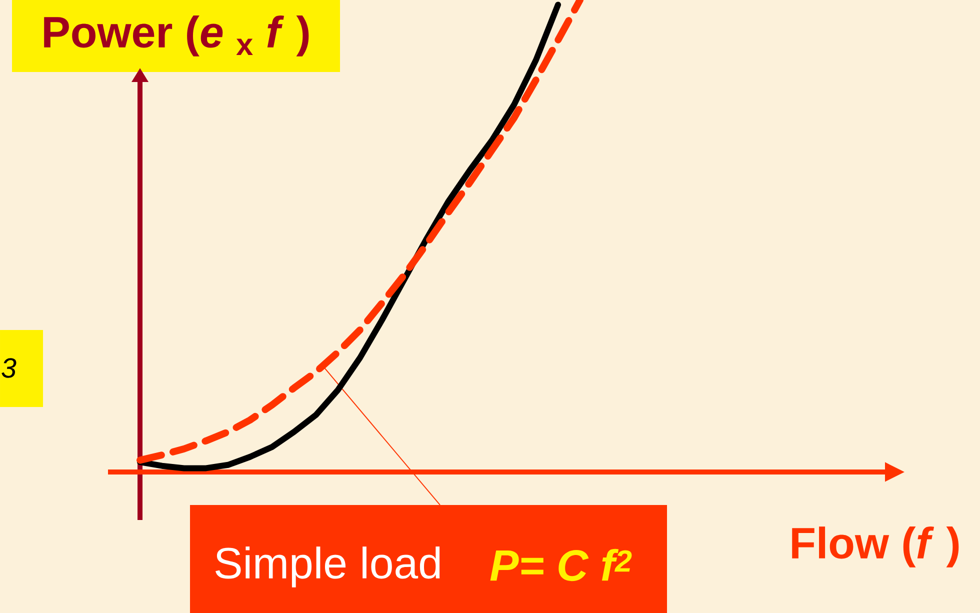 Image resolution: width=980 pixels, height=613 pixels. I want to click on text: P= C f$^{2}$, so click(561, 565).